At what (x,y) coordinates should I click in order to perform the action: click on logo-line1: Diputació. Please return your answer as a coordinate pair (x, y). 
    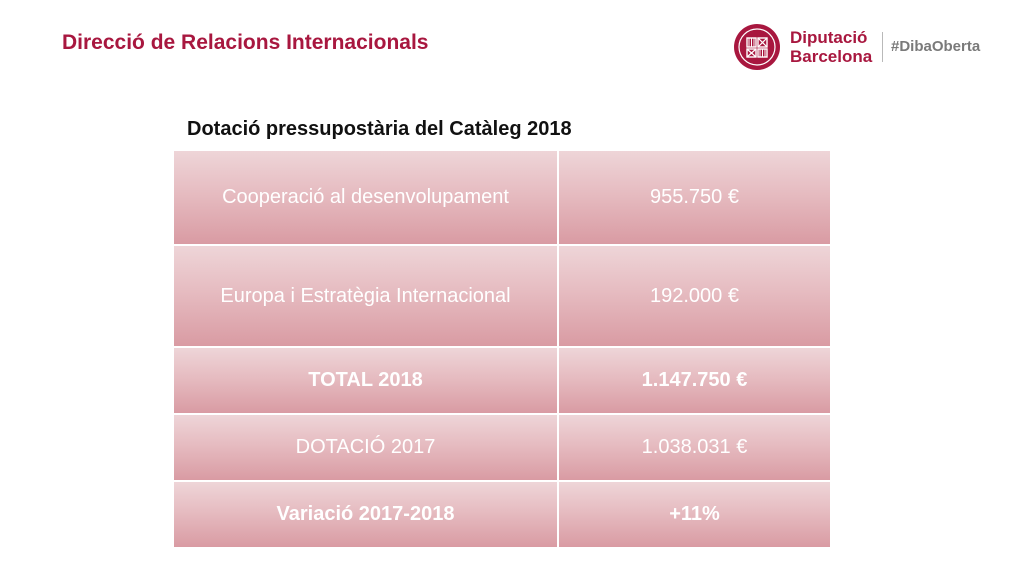
    Looking at the image, I should click on (829, 37).